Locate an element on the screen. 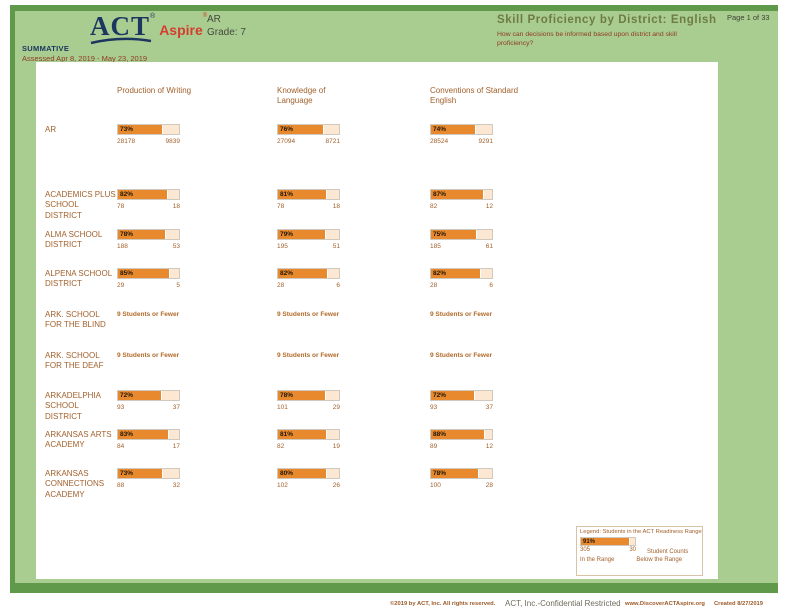 This screenshot has height=612, width=792. below-range-count: 8721 is located at coordinates (332, 141).